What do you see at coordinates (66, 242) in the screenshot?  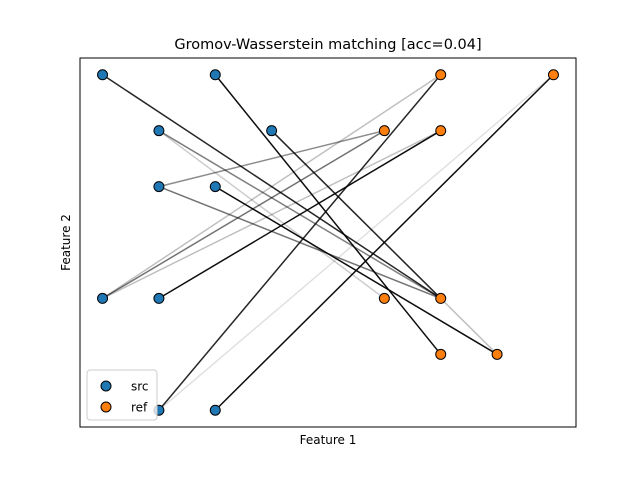 I see `y-axis-label: Feature 2` at bounding box center [66, 242].